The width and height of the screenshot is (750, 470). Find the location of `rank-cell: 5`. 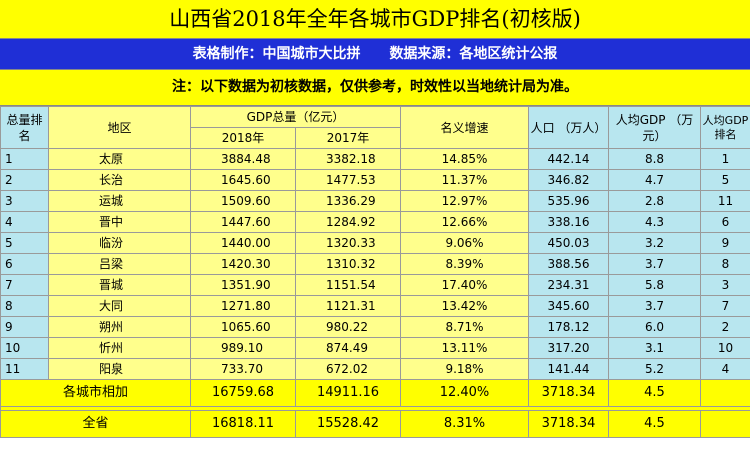

rank-cell: 5 is located at coordinates (24, 243).